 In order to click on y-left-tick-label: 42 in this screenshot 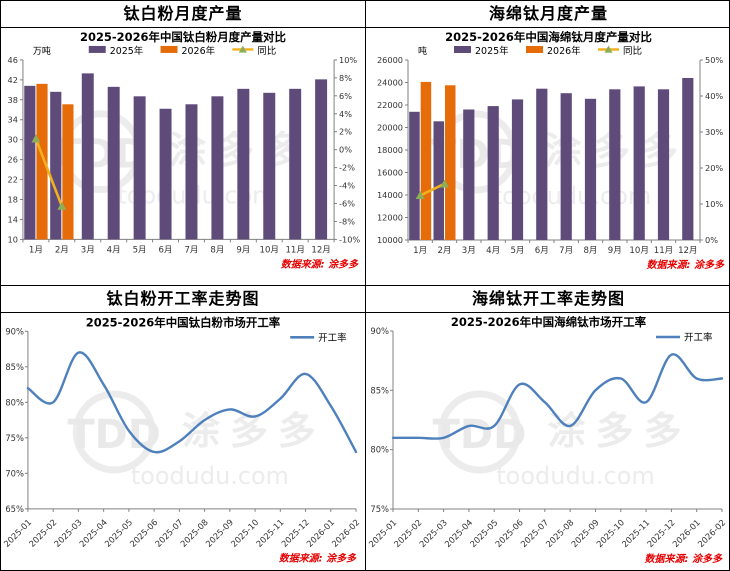, I will do `click(13, 80)`.